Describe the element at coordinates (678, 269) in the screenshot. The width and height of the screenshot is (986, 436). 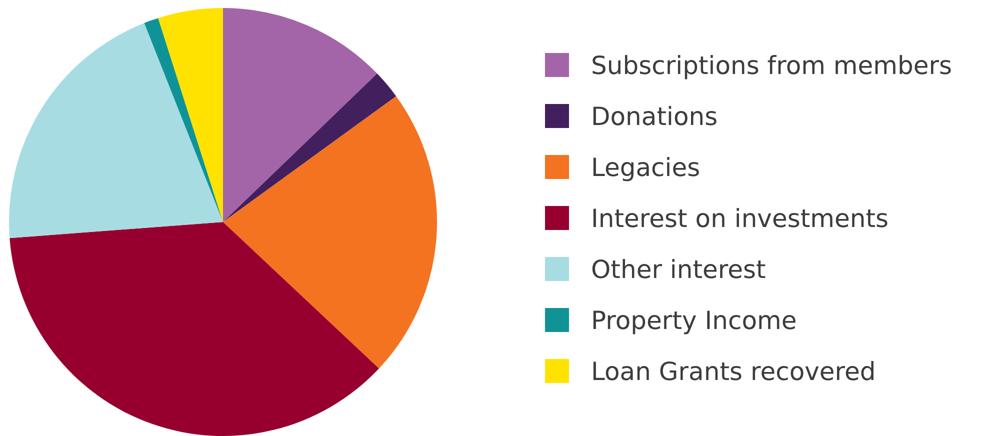
I see `legend-label: Other interest` at that location.